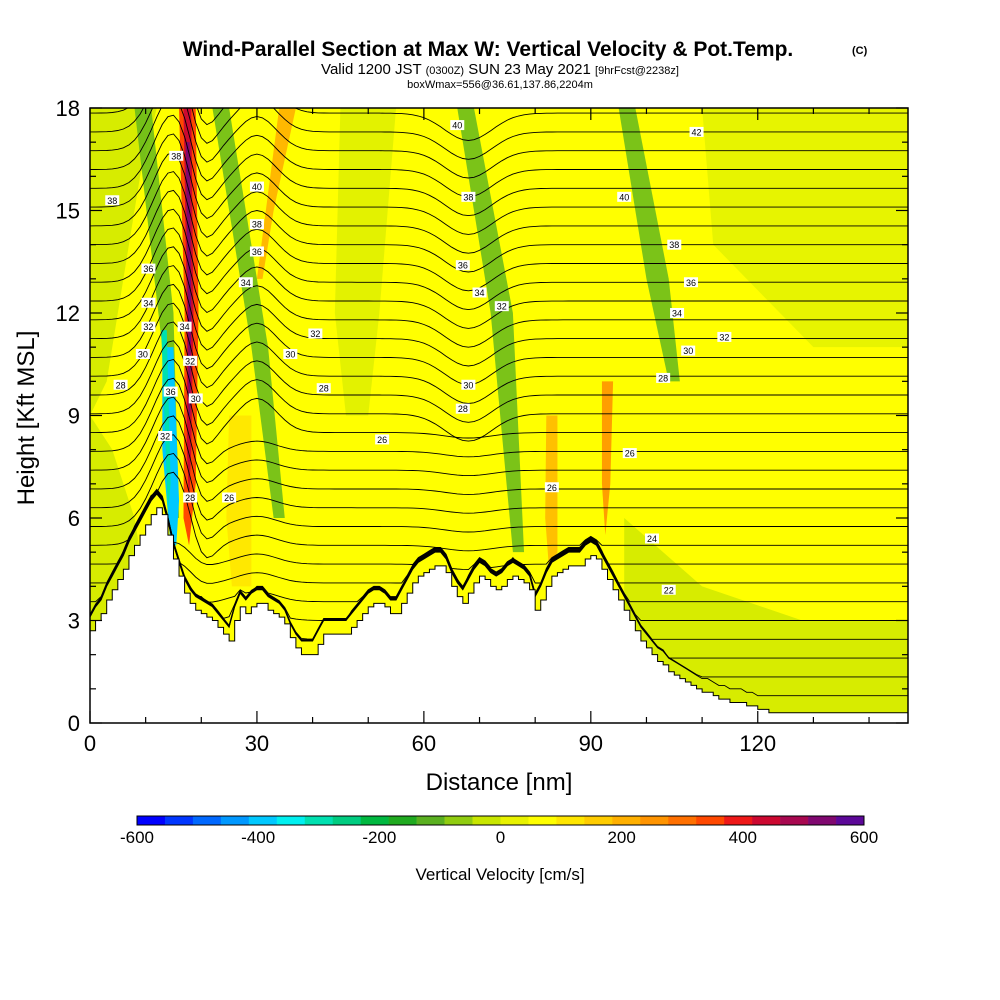 The width and height of the screenshot is (1000, 1000). Describe the element at coordinates (696, 131) in the screenshot. I see `contour-label-42: 42` at that location.